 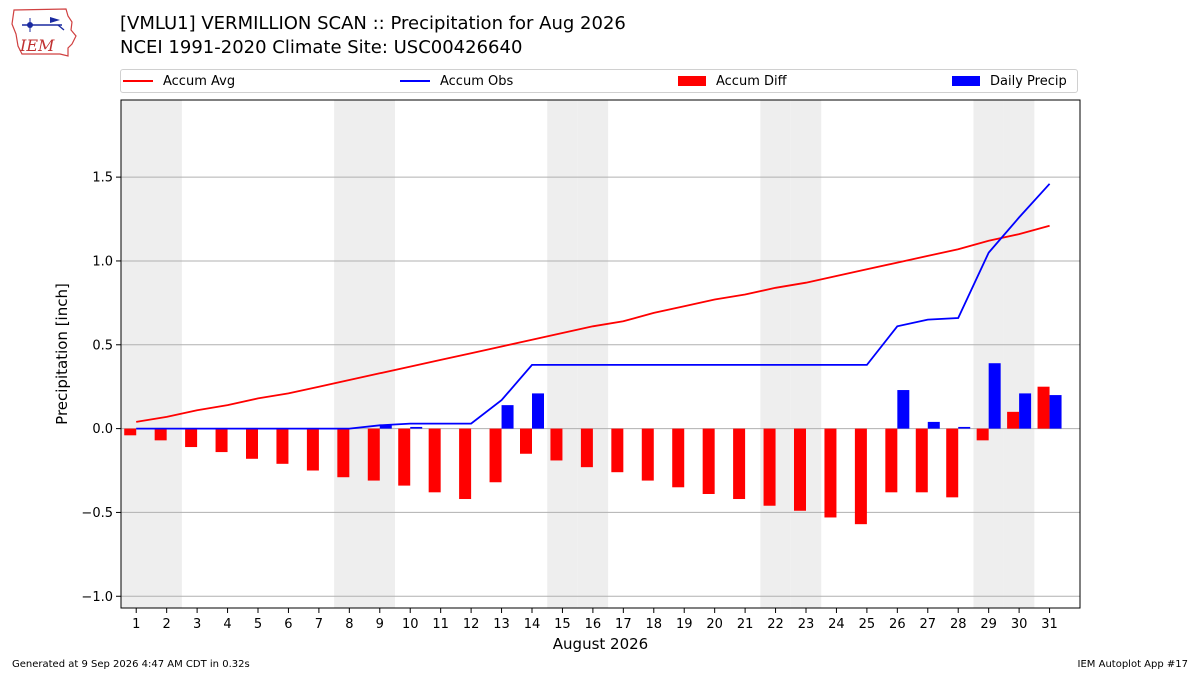 I want to click on x-tick-label: 30, so click(x=1019, y=624).